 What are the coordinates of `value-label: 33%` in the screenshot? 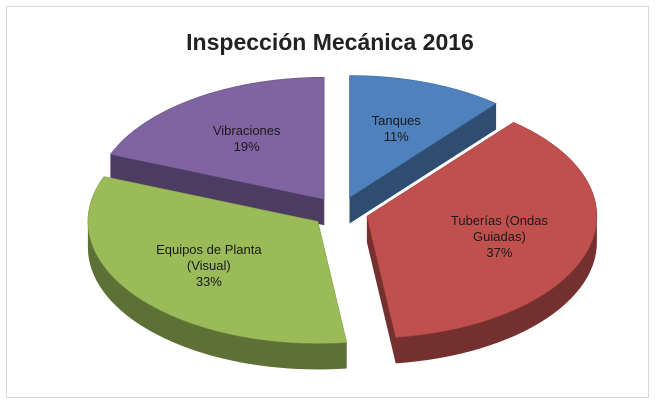 It's located at (208, 282).